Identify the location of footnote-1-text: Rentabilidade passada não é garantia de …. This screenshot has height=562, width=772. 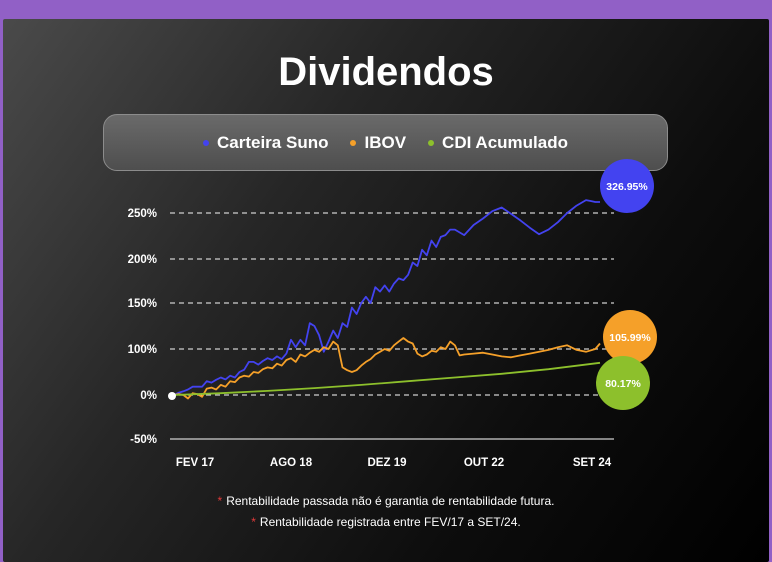
(390, 501).